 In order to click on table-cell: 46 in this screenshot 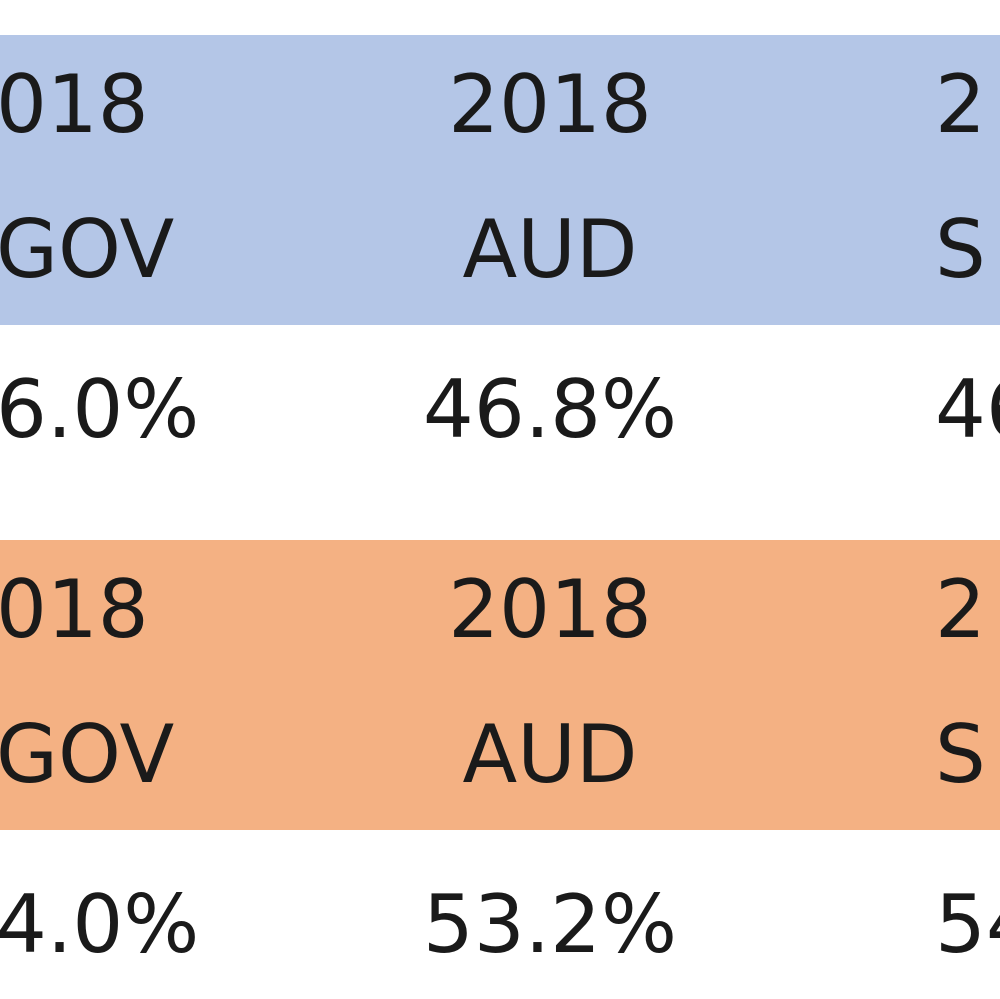, I will do `click(967, 409)`.